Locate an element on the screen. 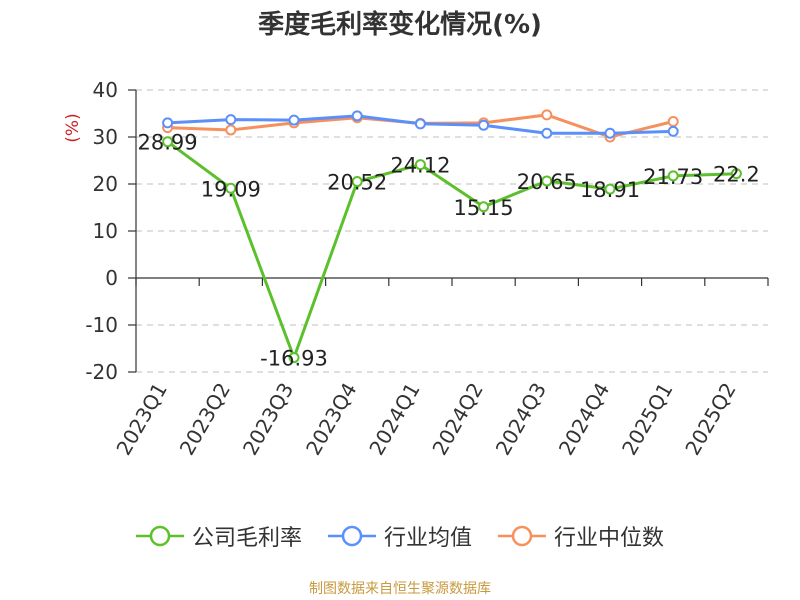  y-tick-label: 10 is located at coordinates (105, 231).